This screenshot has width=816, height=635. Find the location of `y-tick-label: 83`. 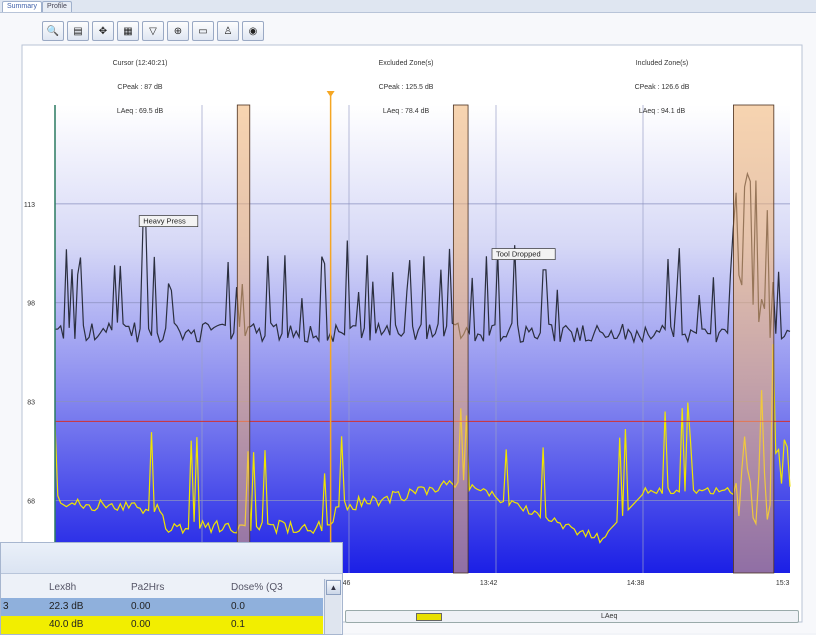

y-tick-label: 83 is located at coordinates (31, 403).